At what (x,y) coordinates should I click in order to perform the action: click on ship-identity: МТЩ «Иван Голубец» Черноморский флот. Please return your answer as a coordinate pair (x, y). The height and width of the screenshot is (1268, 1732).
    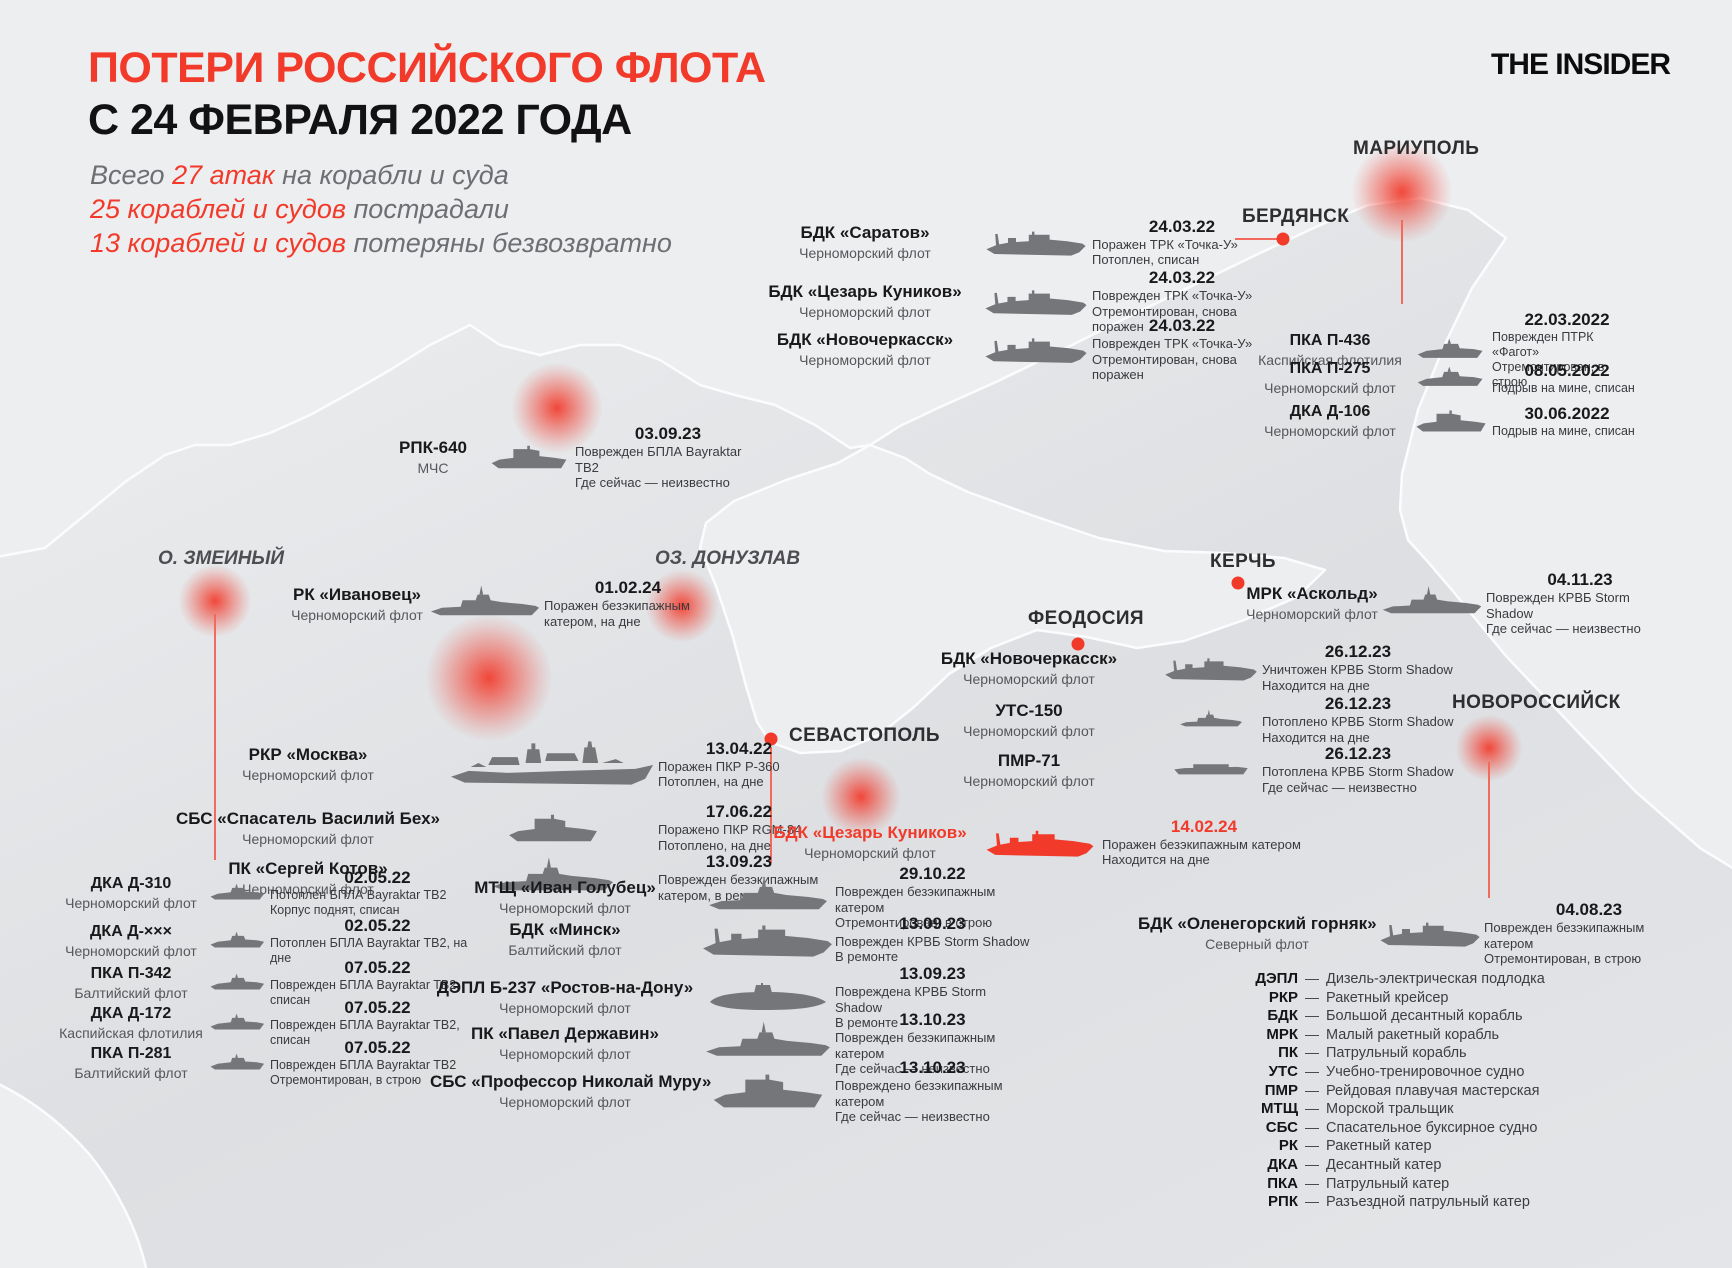
    Looking at the image, I should click on (565, 897).